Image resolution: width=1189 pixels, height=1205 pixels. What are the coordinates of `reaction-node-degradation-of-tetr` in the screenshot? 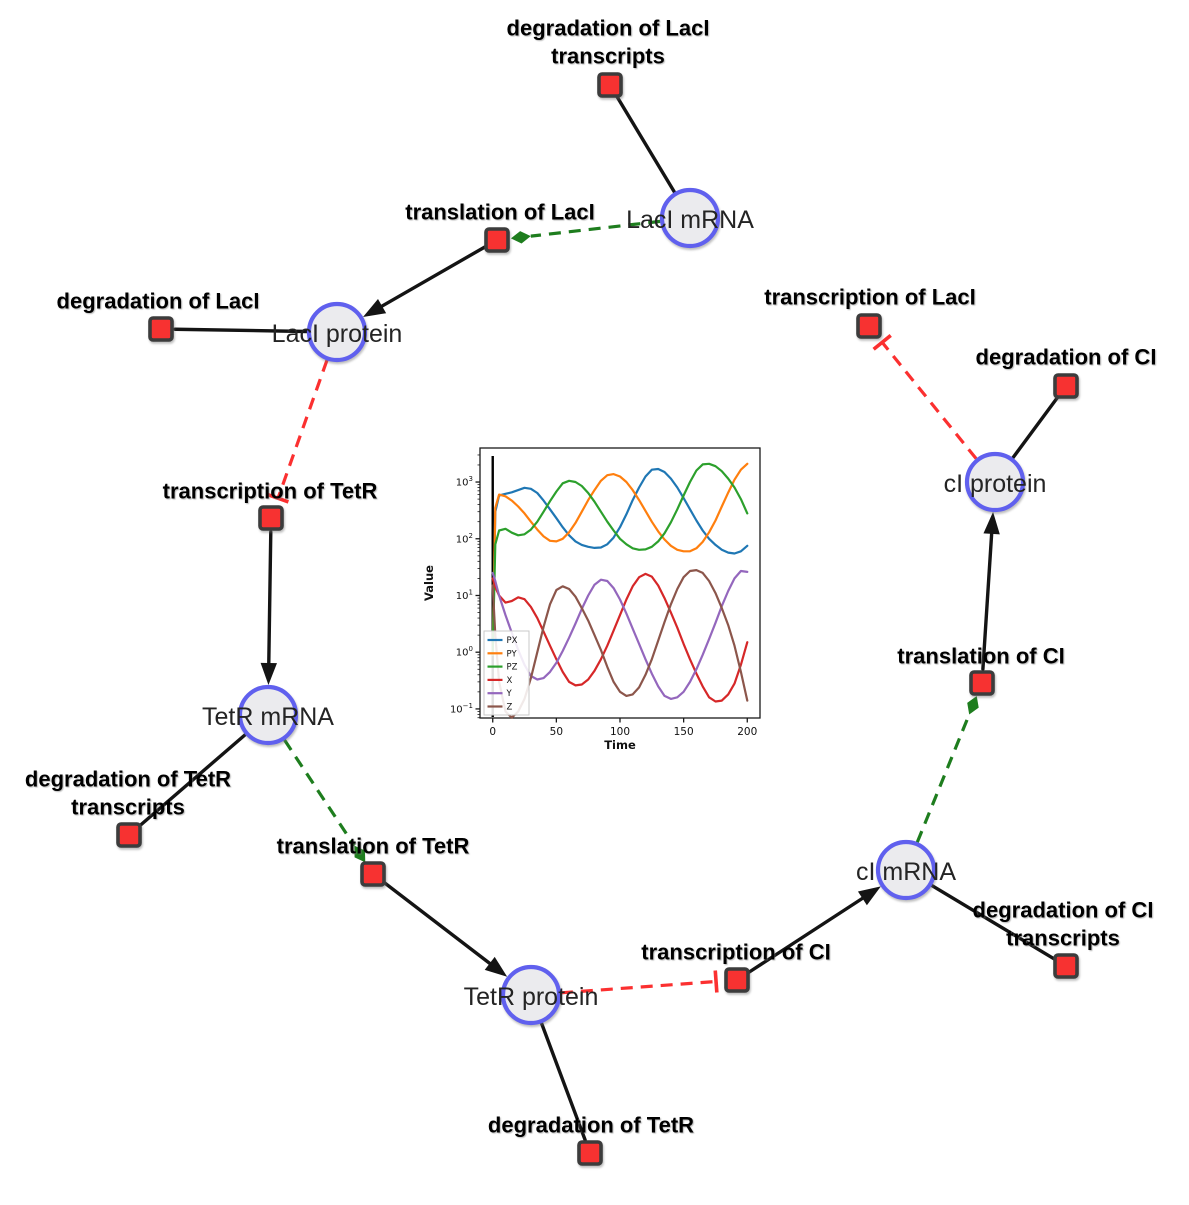 It's located at (590, 1153).